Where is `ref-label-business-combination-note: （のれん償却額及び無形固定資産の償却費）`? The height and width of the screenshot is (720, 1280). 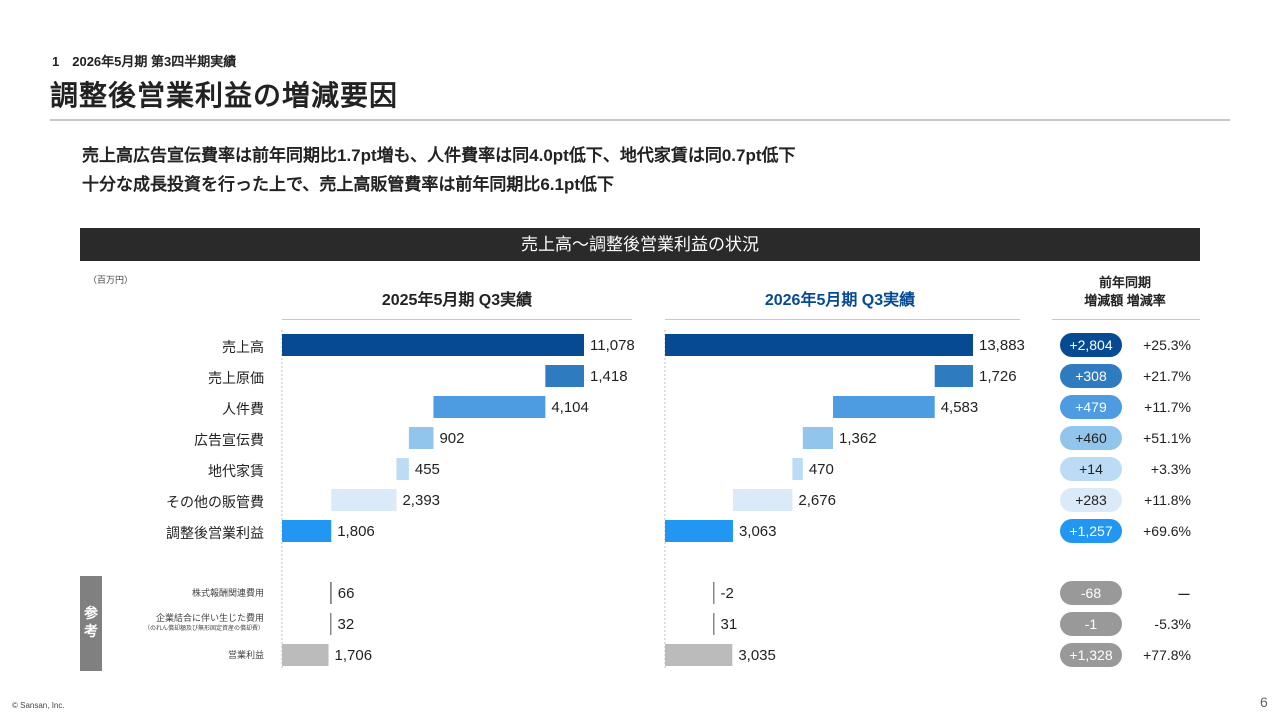 ref-label-business-combination-note: （のれん償却額及び無形固定資産の償却費） is located at coordinates (203, 629).